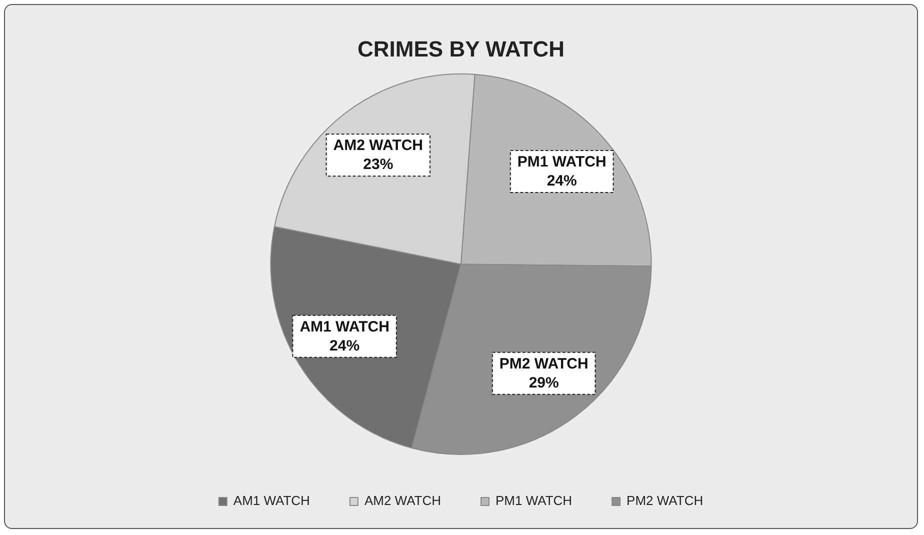 The width and height of the screenshot is (924, 535). What do you see at coordinates (665, 500) in the screenshot?
I see `legend-label: PM2 WATCH` at bounding box center [665, 500].